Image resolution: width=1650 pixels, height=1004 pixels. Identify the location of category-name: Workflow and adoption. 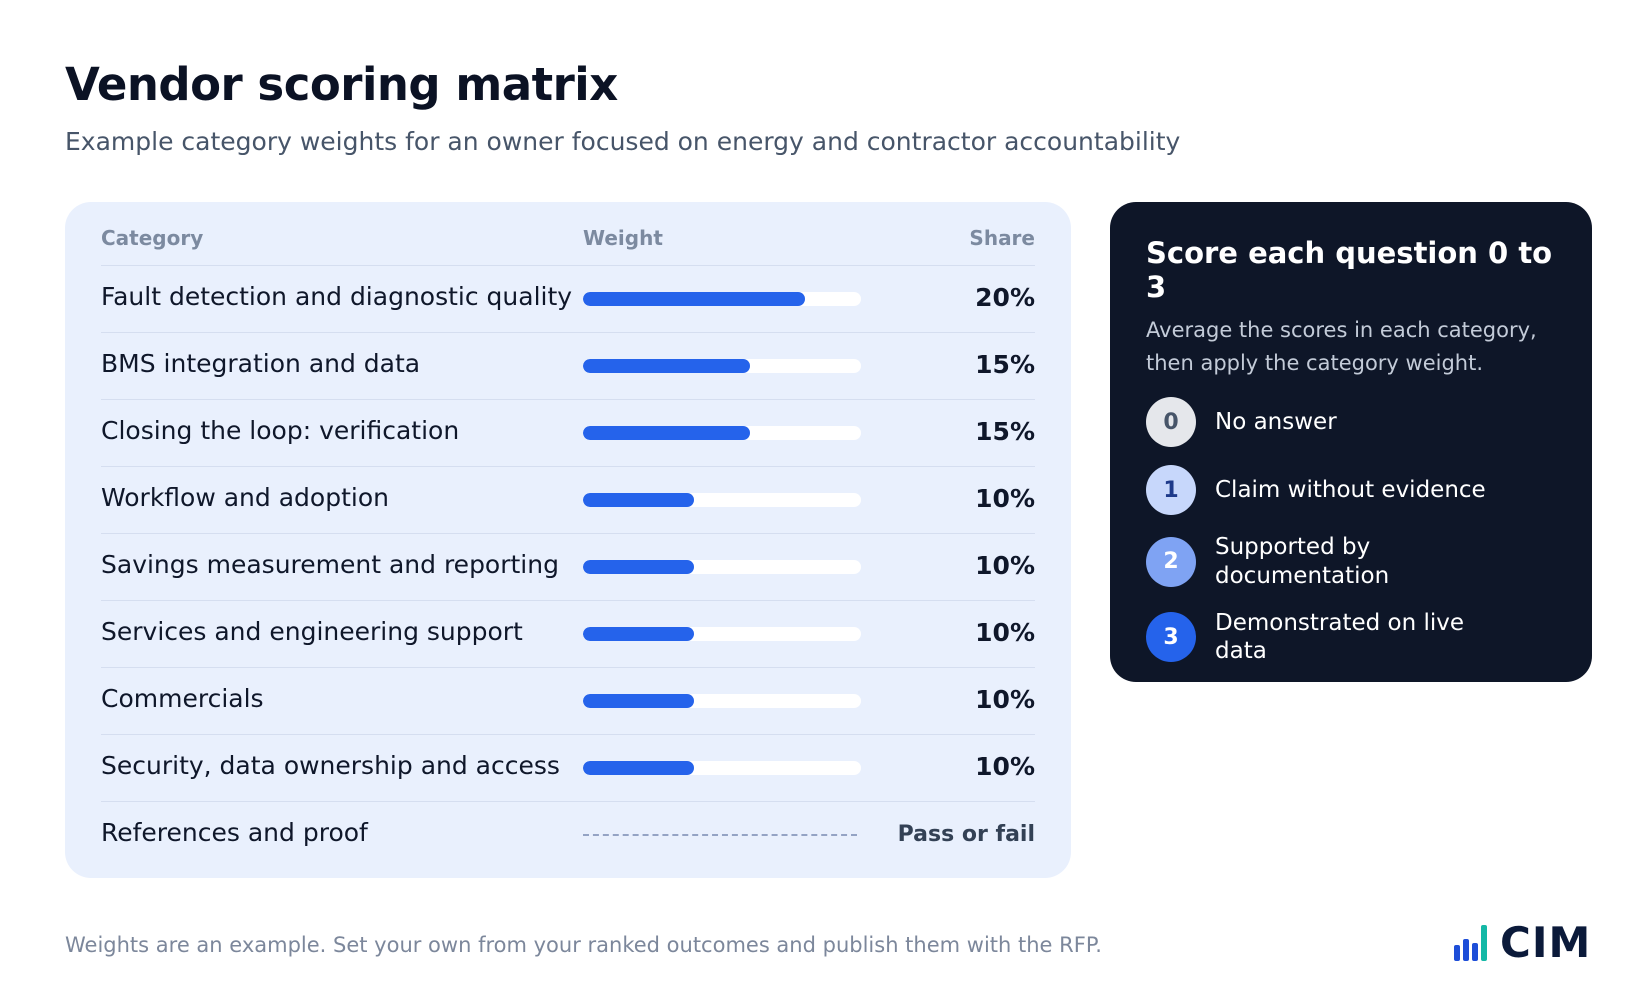
(245, 497).